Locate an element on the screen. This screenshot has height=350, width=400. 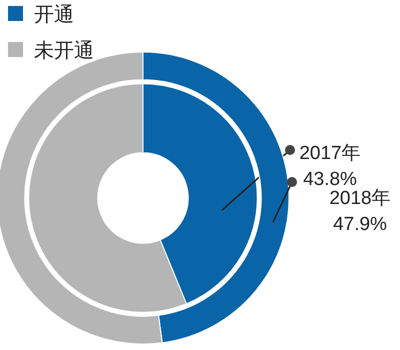
data-label: 47.9% is located at coordinates (360, 224).